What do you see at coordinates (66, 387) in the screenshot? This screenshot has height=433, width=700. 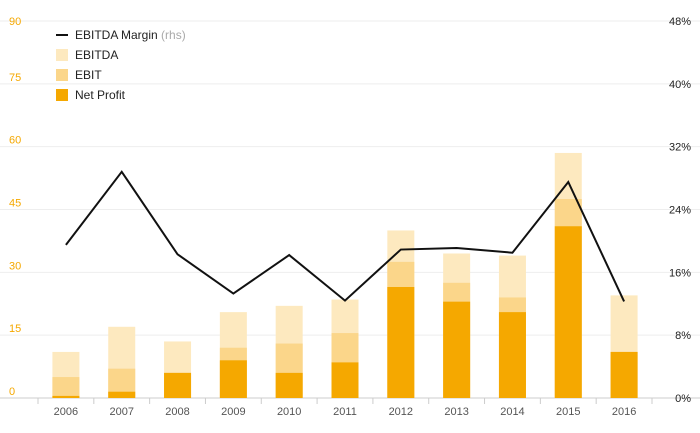 I see `bar-ebit` at bounding box center [66, 387].